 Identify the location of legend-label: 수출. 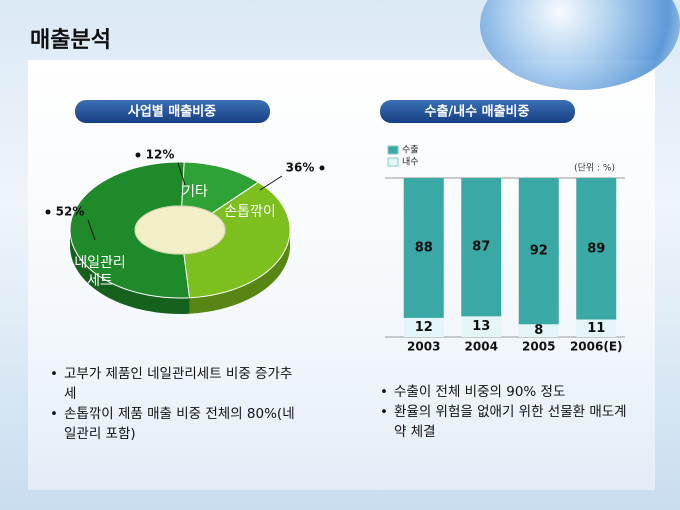
(410, 150).